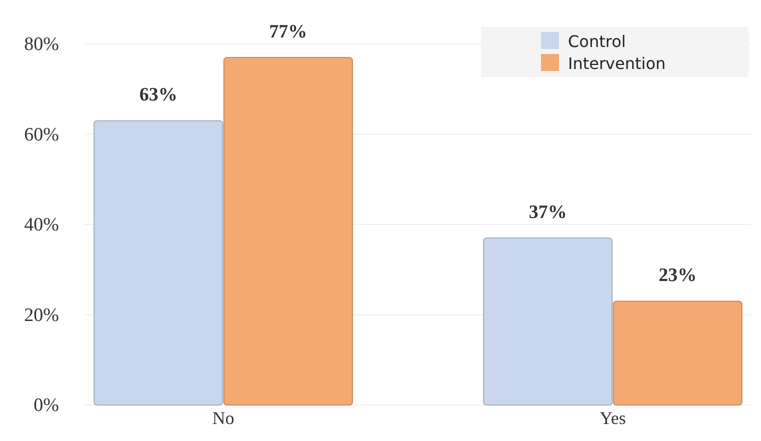 This screenshot has width=761, height=441. What do you see at coordinates (42, 135) in the screenshot?
I see `y-tick-label: 60%` at bounding box center [42, 135].